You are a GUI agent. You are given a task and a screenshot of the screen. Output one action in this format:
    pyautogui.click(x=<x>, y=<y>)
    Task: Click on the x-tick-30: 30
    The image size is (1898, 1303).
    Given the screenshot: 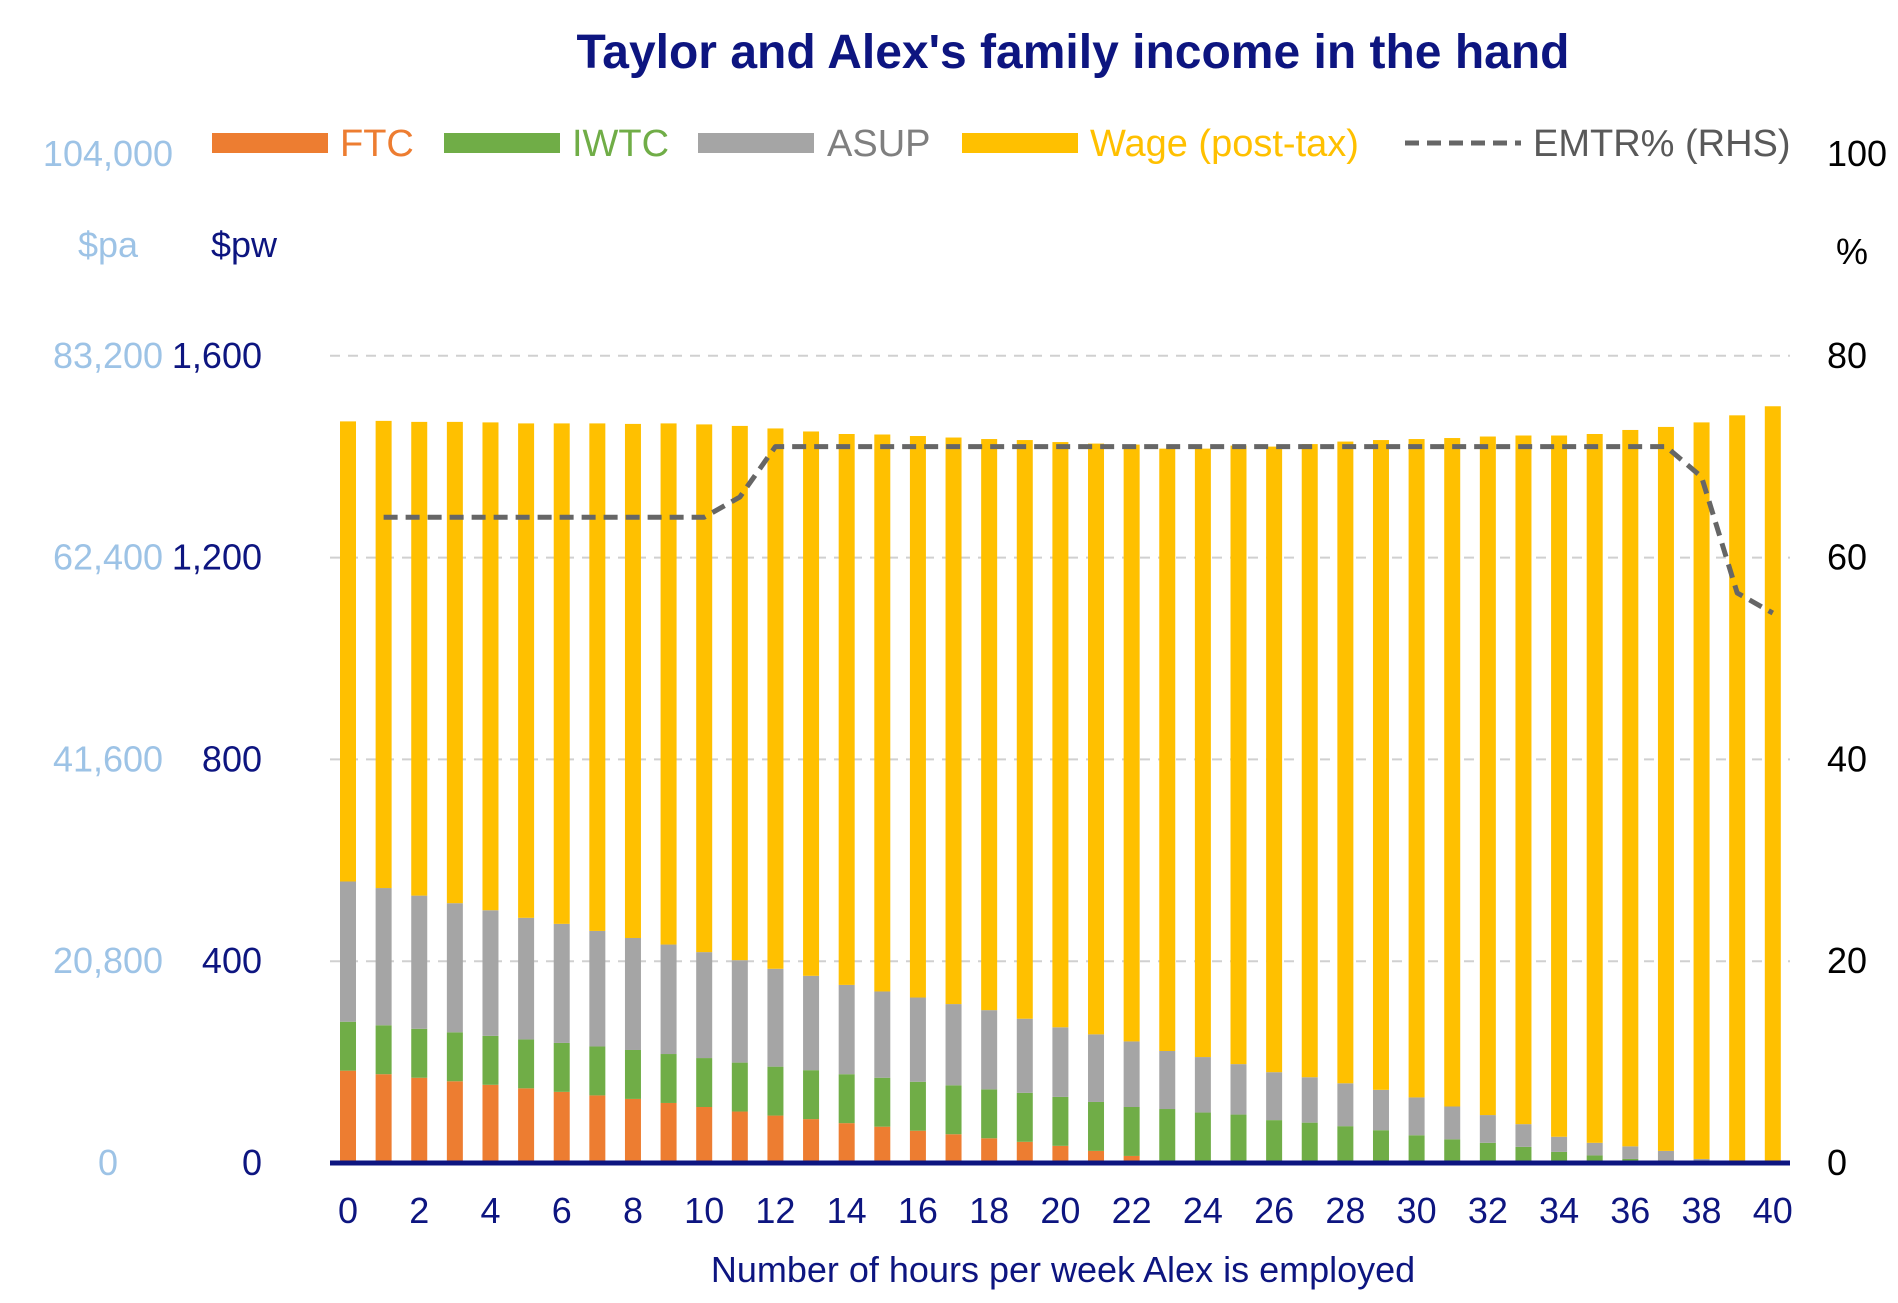 What is the action you would take?
    pyautogui.click(x=1417, y=1210)
    